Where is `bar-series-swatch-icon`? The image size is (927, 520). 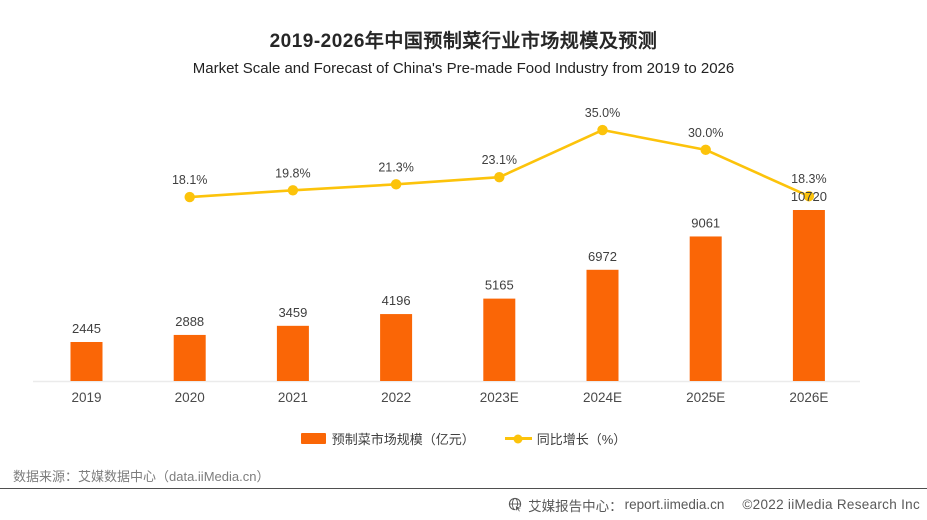 bar-series-swatch-icon is located at coordinates (313, 438).